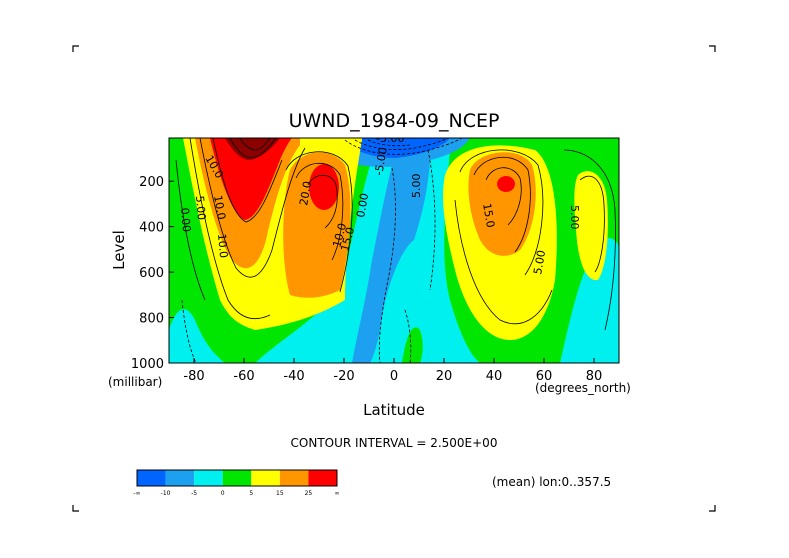  I want to click on x-tick-label: -40, so click(293, 376).